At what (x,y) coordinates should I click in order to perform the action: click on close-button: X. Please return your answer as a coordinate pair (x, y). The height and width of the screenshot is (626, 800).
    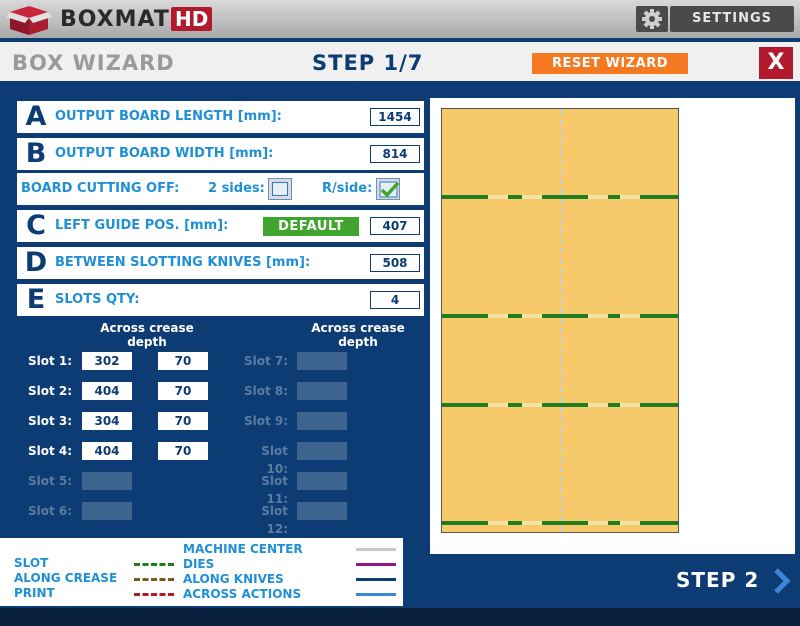
    Looking at the image, I should click on (776, 63).